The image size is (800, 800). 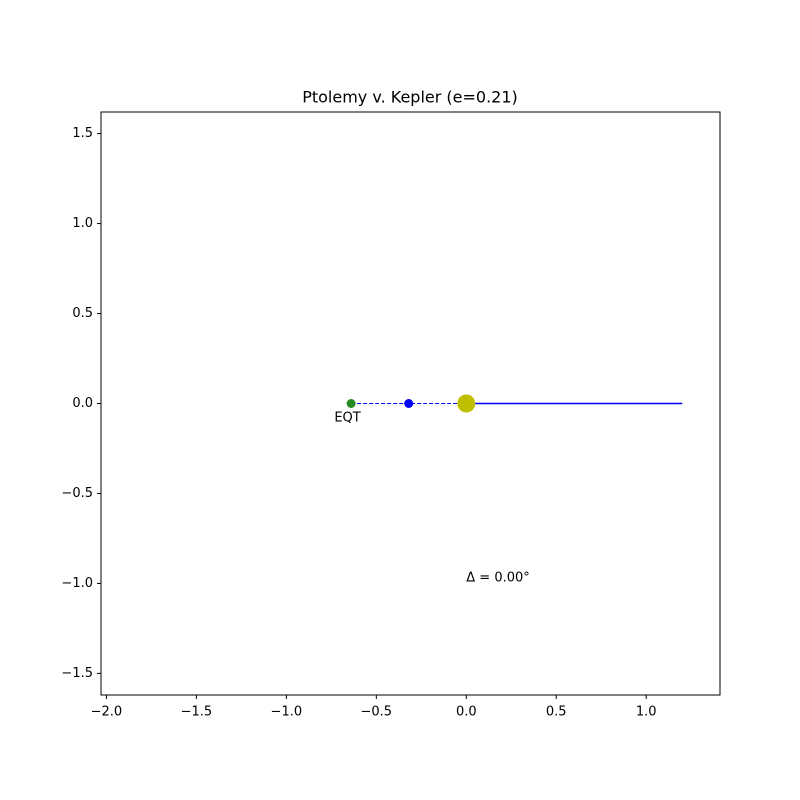 I want to click on y-tick-label: 1.0, so click(x=82, y=223).